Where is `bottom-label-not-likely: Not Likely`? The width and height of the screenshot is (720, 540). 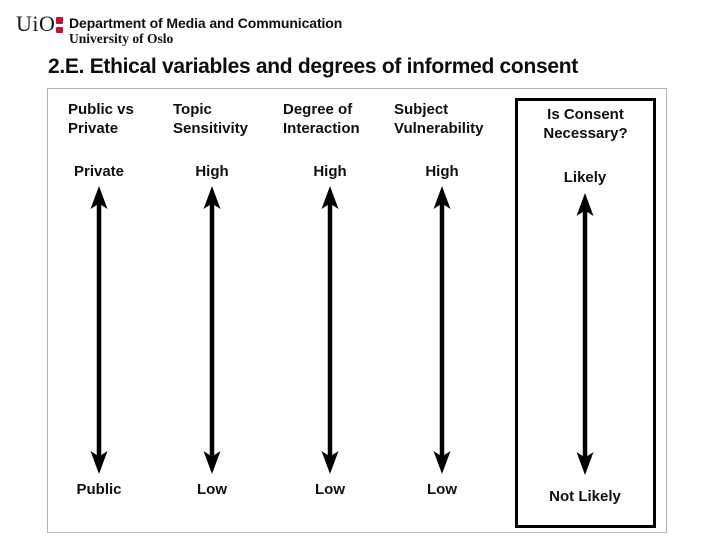 bottom-label-not-likely: Not Likely is located at coordinates (585, 496).